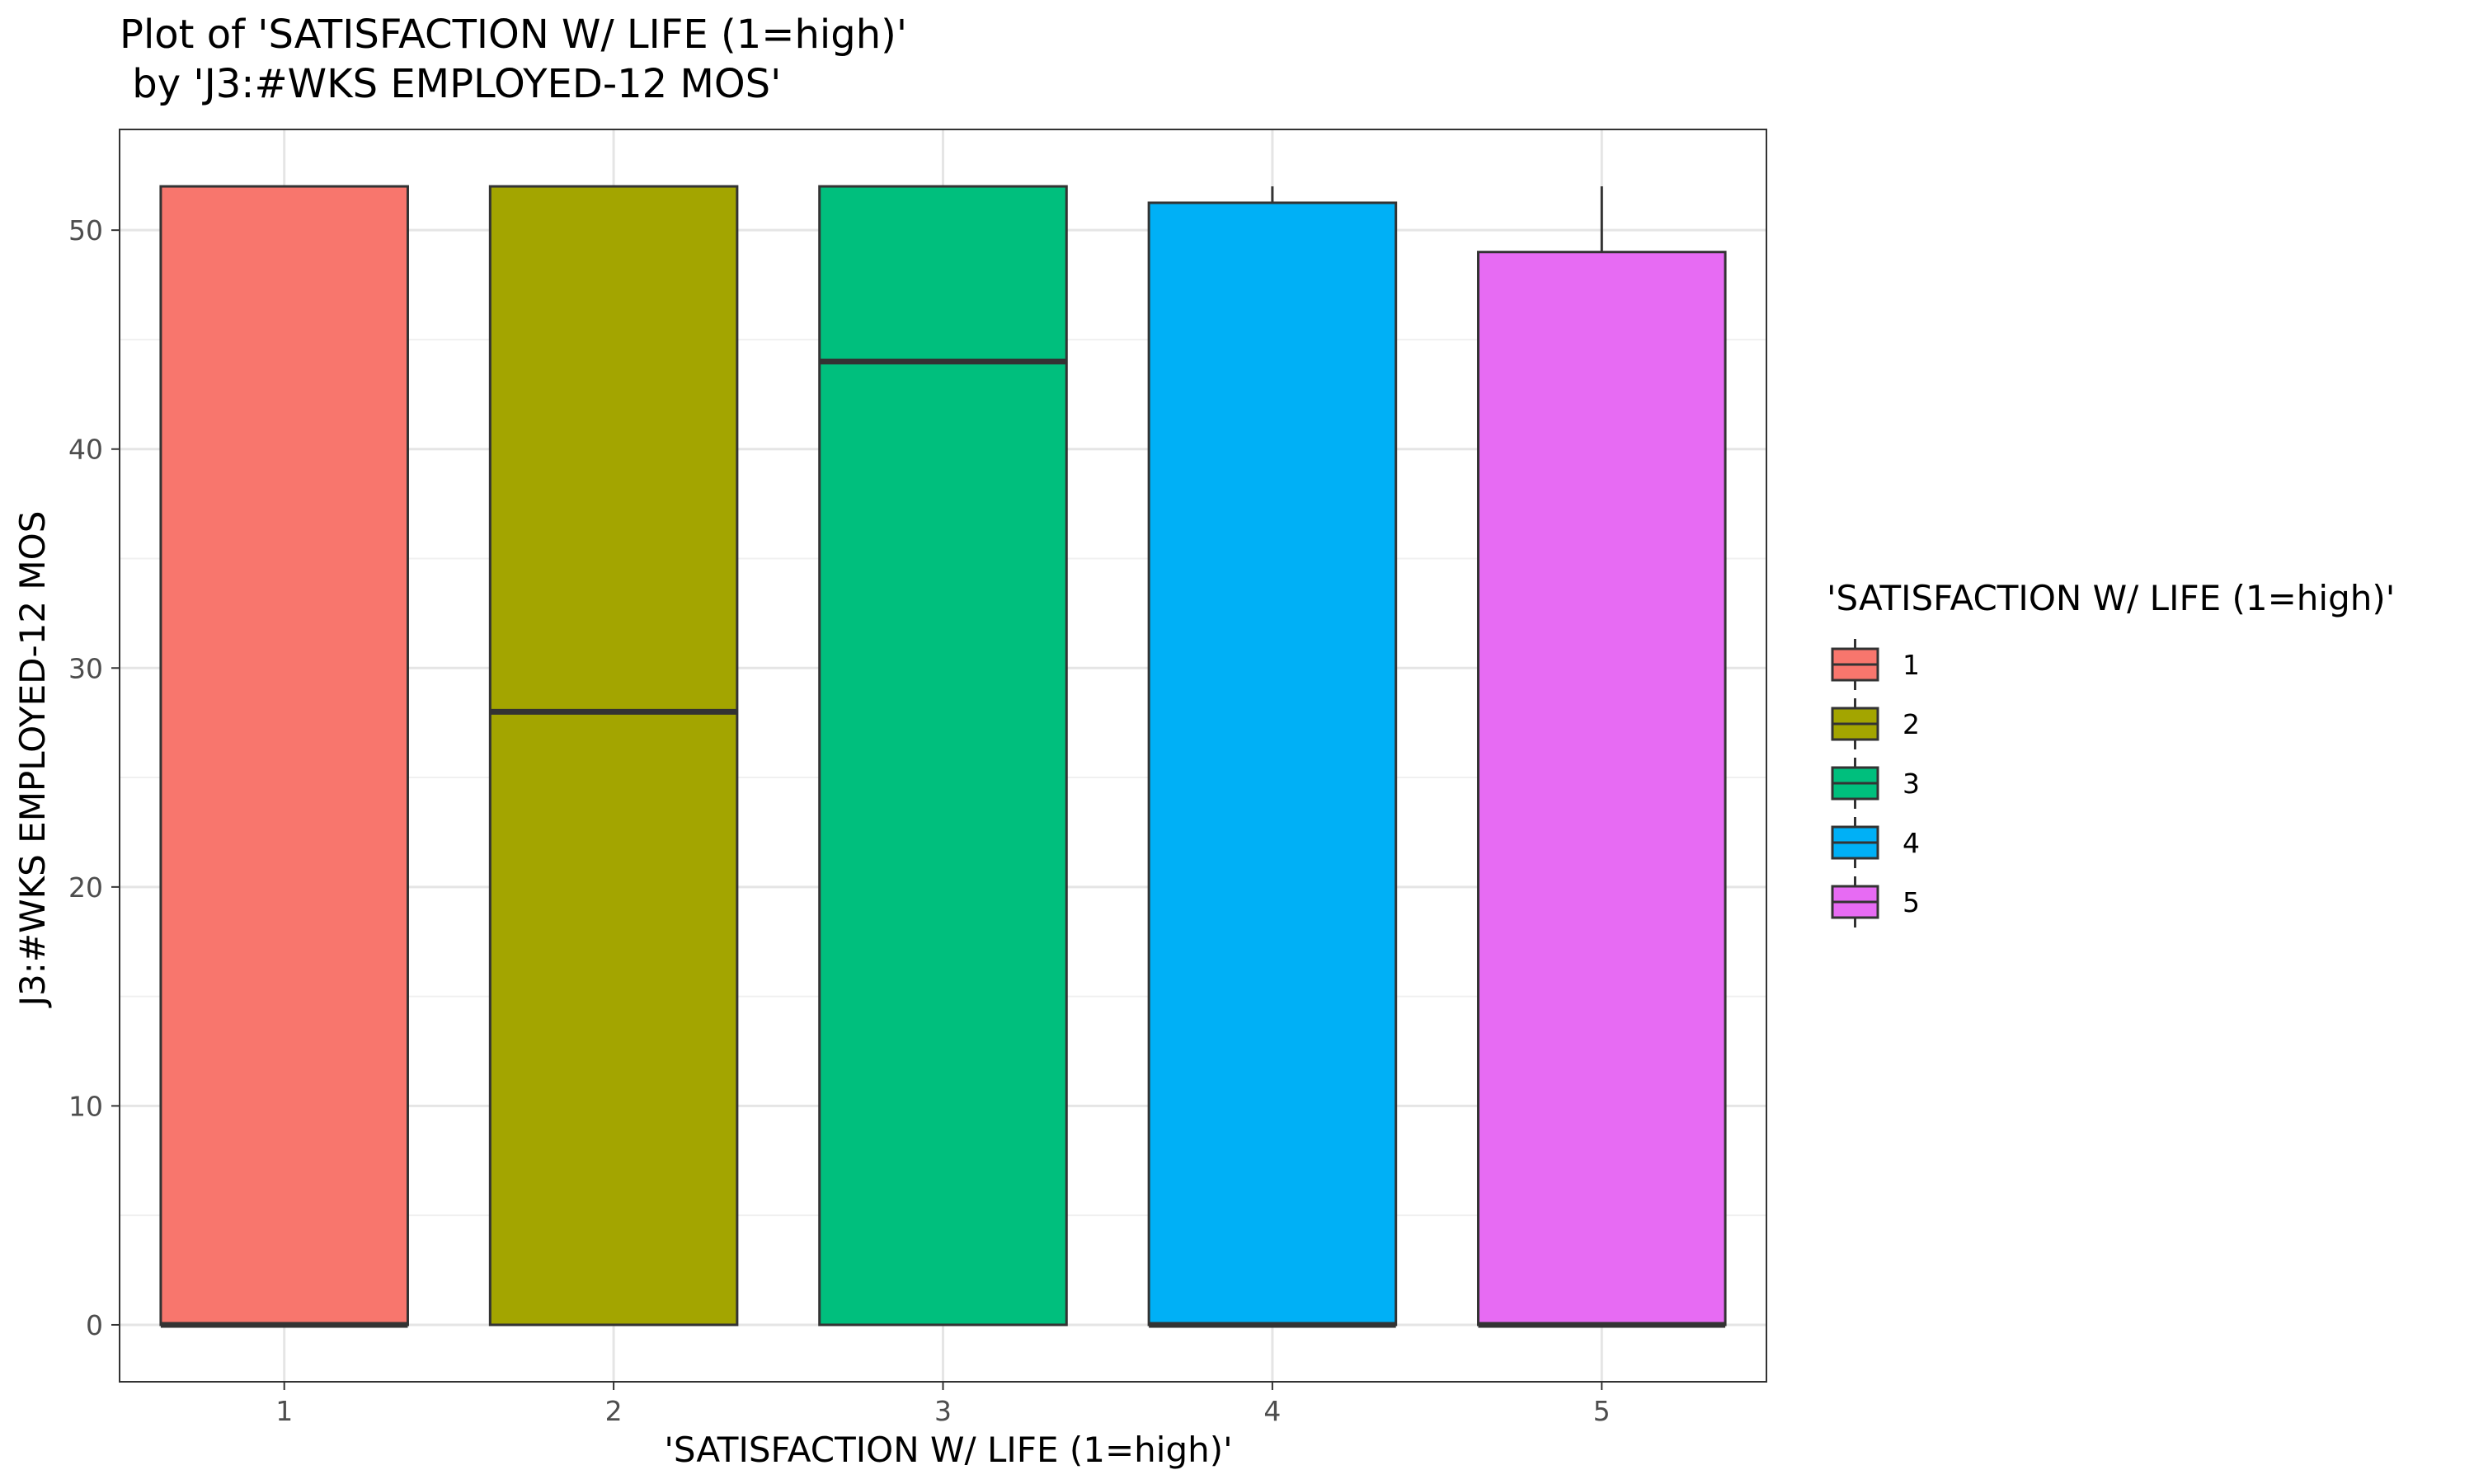 Image resolution: width=2474 pixels, height=1484 pixels. I want to click on y-tick-label: 10, so click(85, 1106).